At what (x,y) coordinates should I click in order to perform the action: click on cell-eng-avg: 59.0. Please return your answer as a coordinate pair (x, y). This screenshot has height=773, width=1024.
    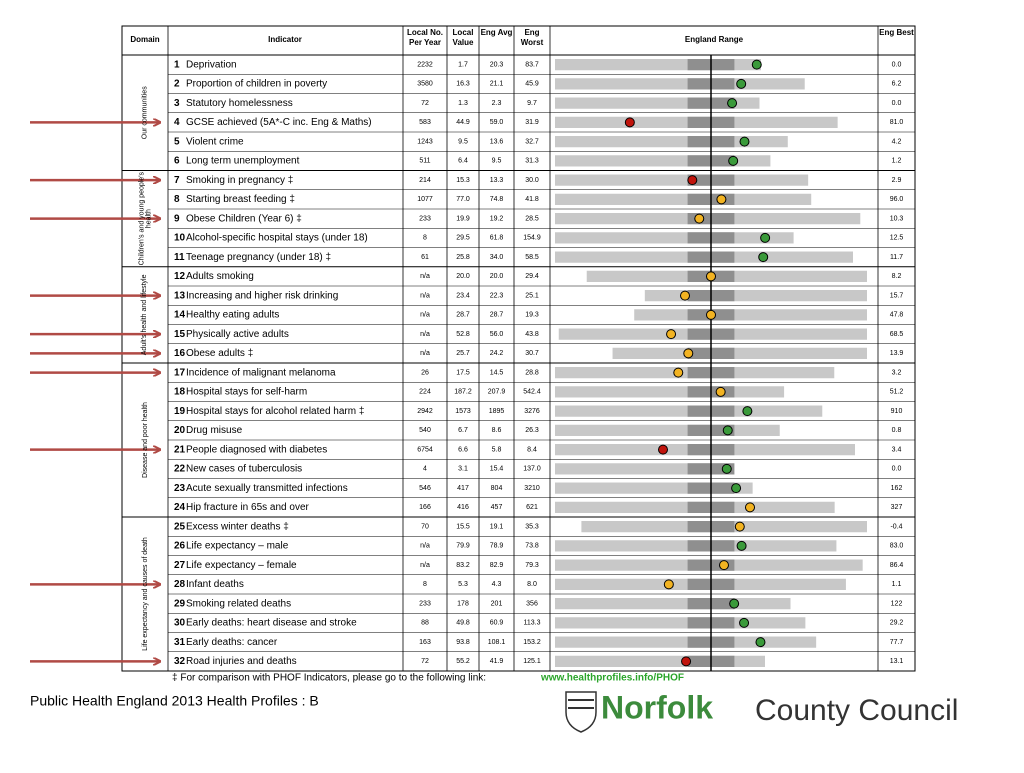
    Looking at the image, I should click on (497, 122).